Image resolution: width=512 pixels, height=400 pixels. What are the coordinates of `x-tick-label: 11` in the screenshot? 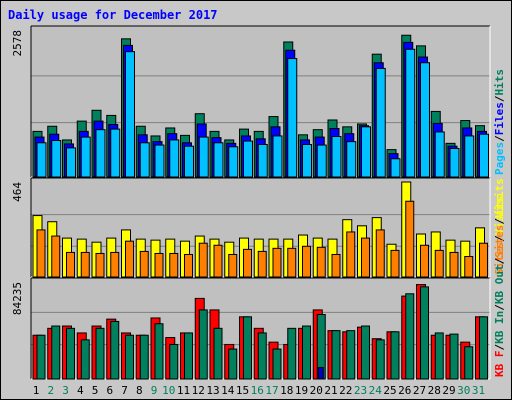 It's located at (183, 390).